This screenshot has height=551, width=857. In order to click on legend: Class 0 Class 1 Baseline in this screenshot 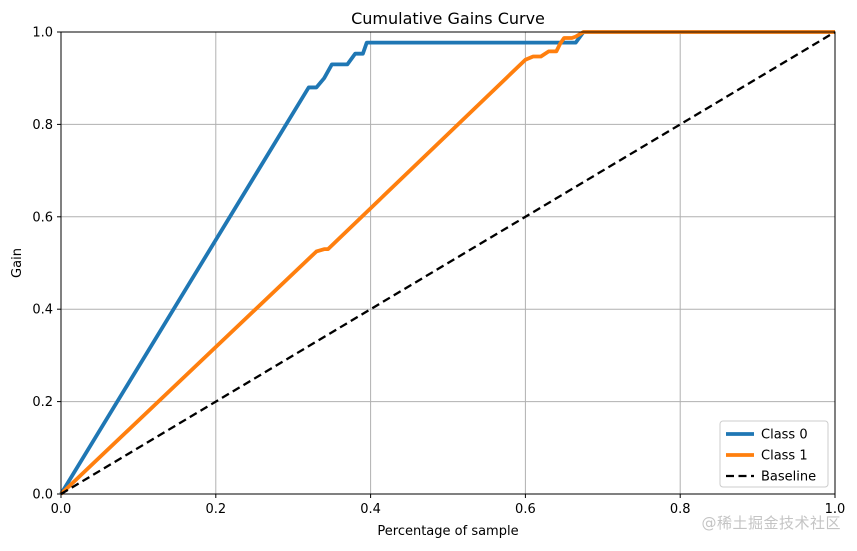, I will do `click(774, 454)`.